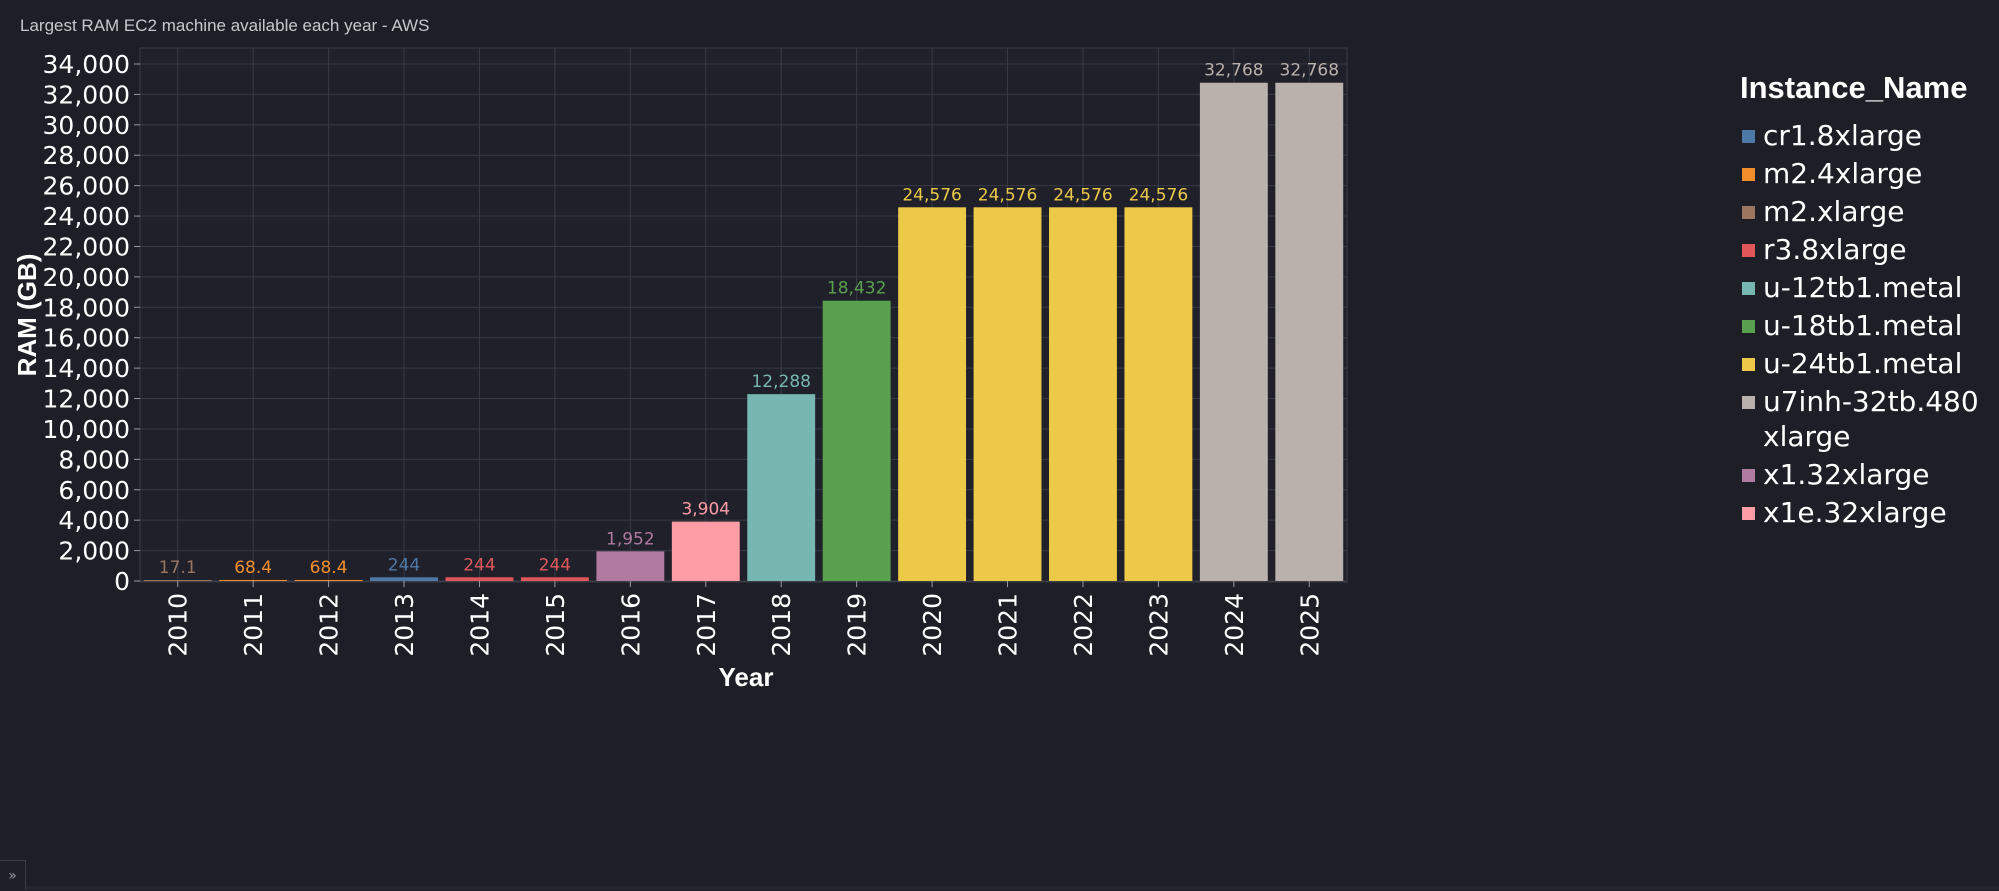  Describe the element at coordinates (122, 581) in the screenshot. I see `y-tick-label: 0` at that location.